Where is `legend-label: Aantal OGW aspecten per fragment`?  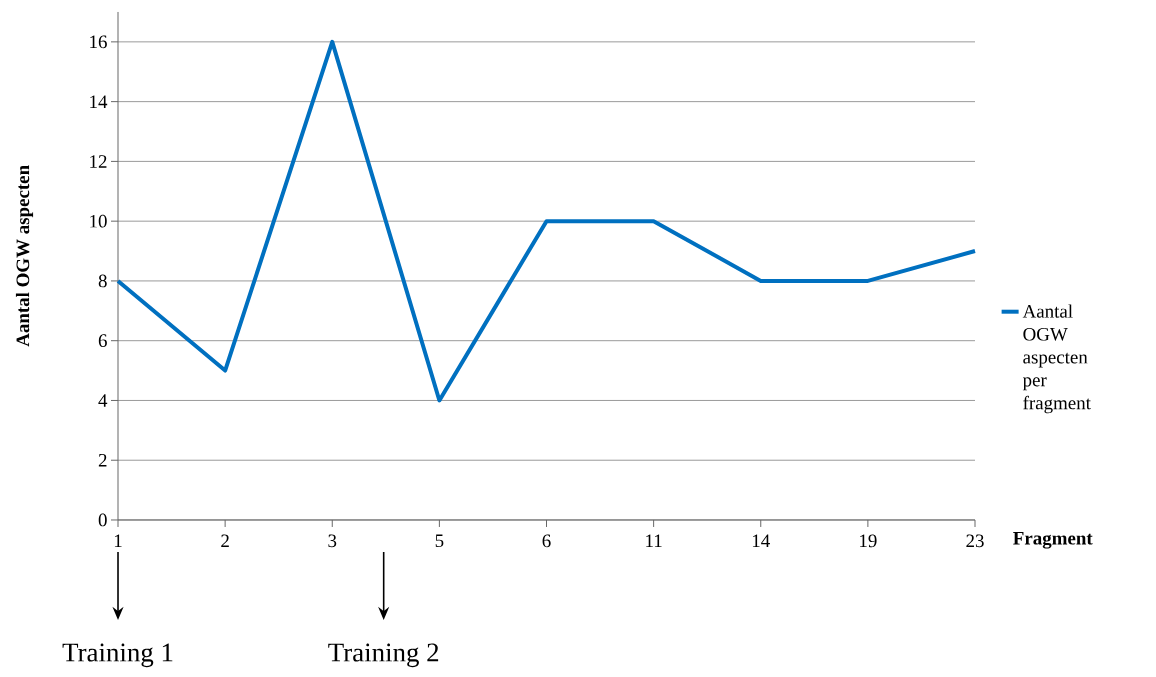
legend-label: Aantal OGW aspecten per fragment is located at coordinates (1056, 359).